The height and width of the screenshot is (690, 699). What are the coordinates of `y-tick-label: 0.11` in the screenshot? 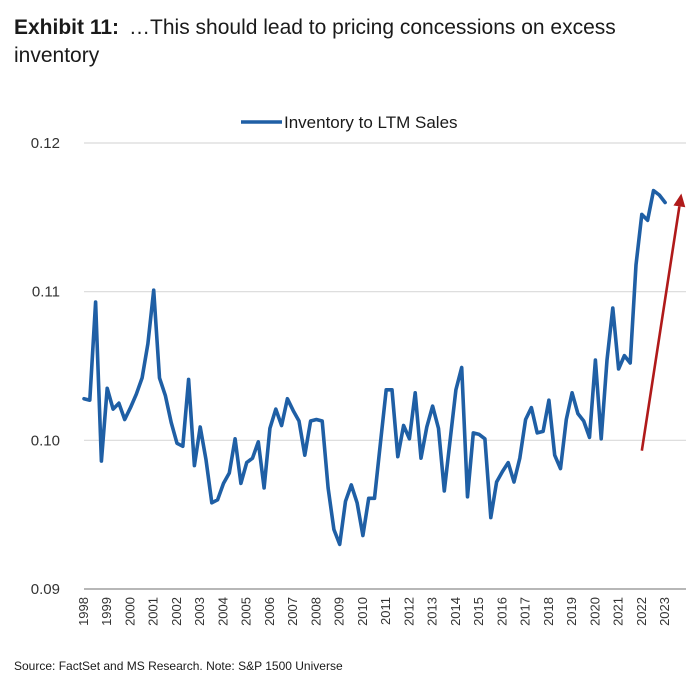 It's located at (46, 292).